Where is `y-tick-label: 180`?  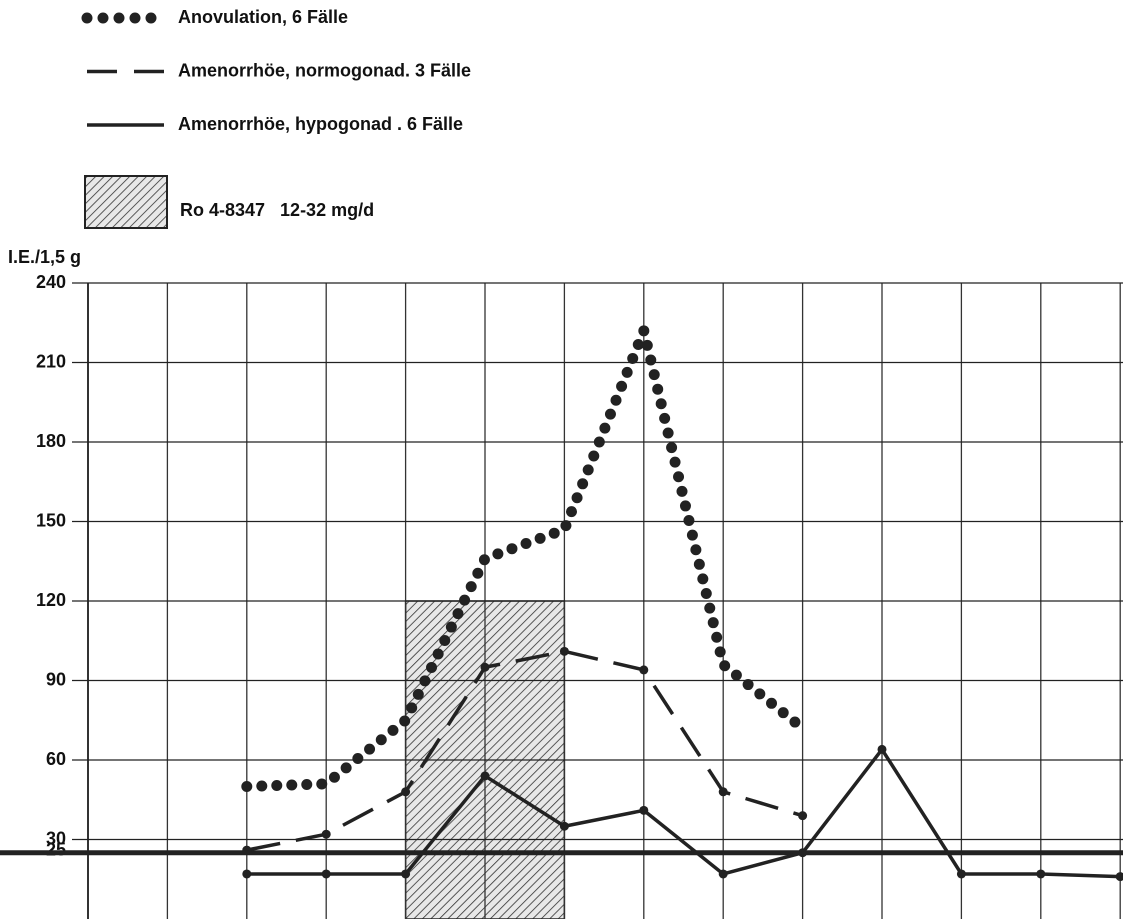 y-tick-label: 180 is located at coordinates (51, 441).